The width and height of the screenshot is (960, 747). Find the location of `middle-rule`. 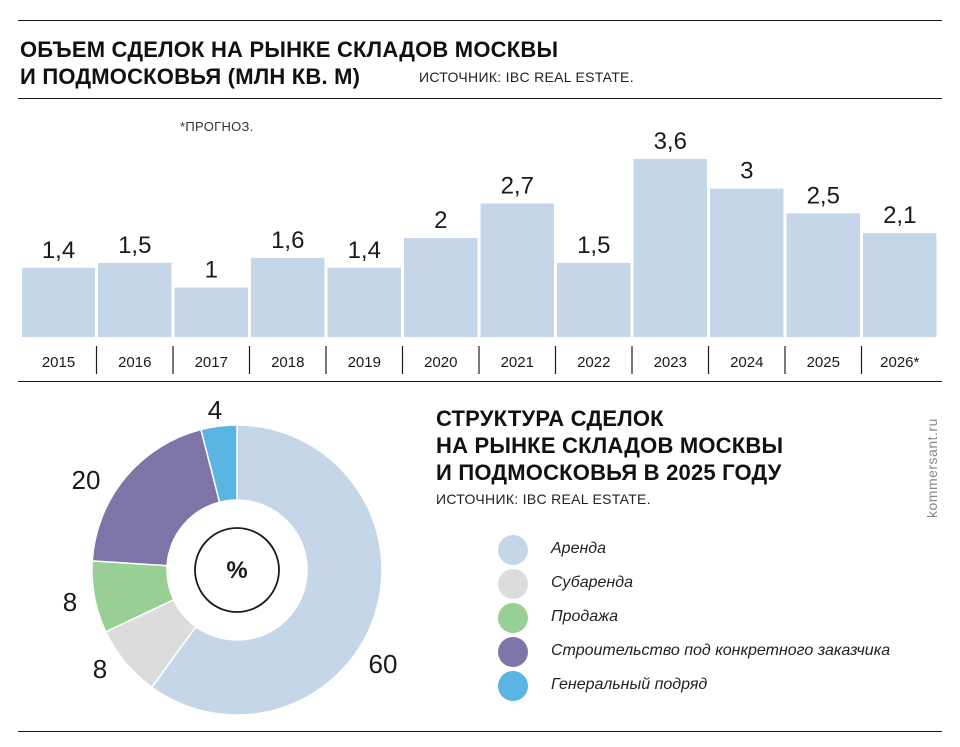

middle-rule is located at coordinates (480, 381).